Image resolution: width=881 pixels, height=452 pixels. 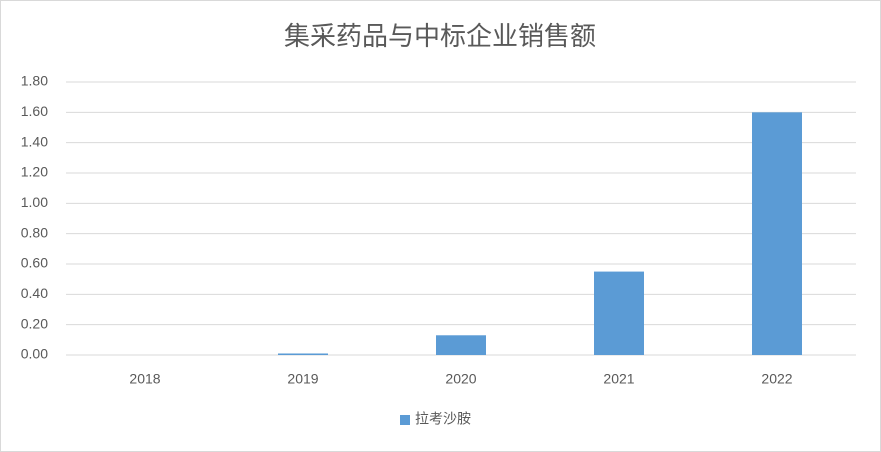 I want to click on y-tick-label: 0.00, so click(x=34, y=354).